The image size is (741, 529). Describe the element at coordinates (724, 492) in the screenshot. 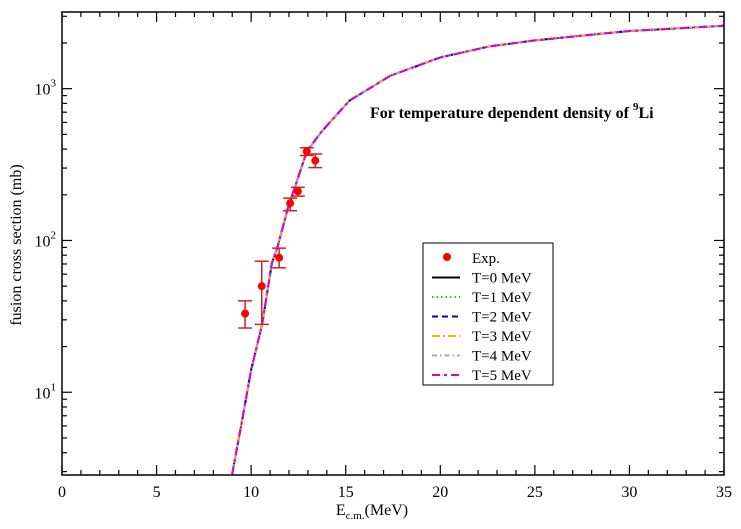

I see `x-tick-label: 35` at that location.